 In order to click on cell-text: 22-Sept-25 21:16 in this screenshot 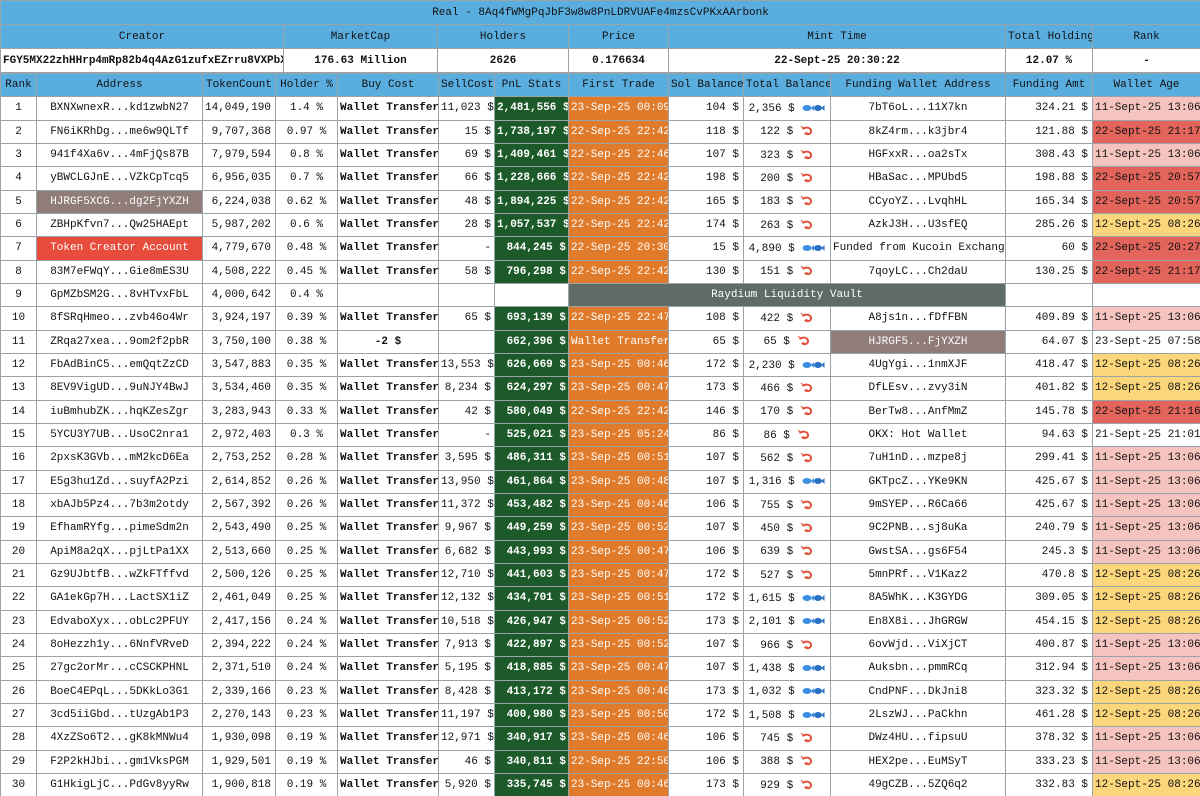, I will do `click(1147, 411)`.